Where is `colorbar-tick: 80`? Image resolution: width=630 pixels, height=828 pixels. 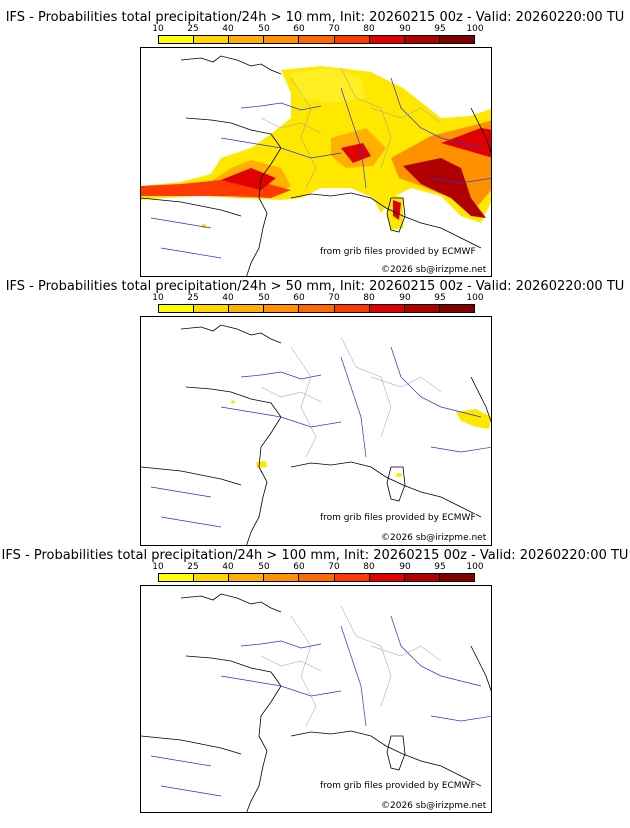 colorbar-tick: 80 is located at coordinates (369, 29).